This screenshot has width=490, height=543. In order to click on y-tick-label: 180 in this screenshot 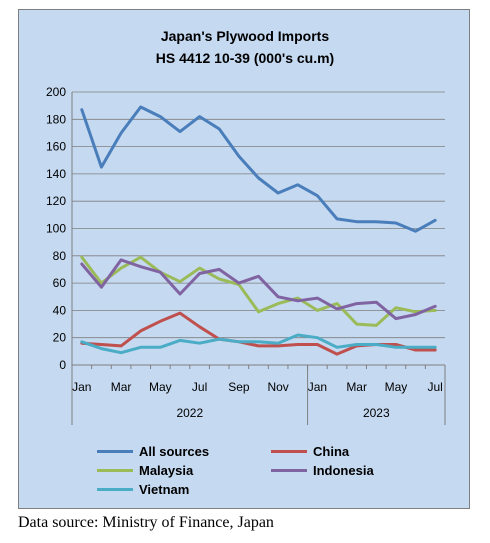, I will do `click(56, 119)`.